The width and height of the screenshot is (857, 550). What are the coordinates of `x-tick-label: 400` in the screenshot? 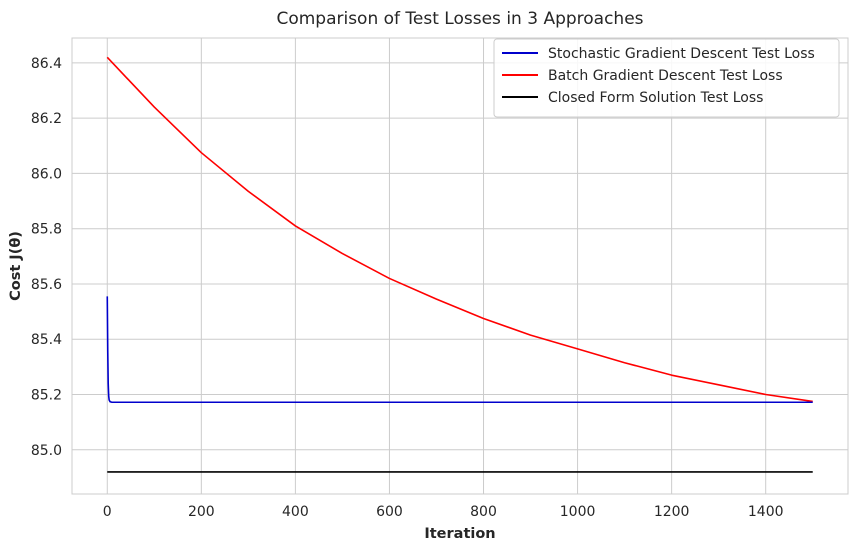 It's located at (295, 512).